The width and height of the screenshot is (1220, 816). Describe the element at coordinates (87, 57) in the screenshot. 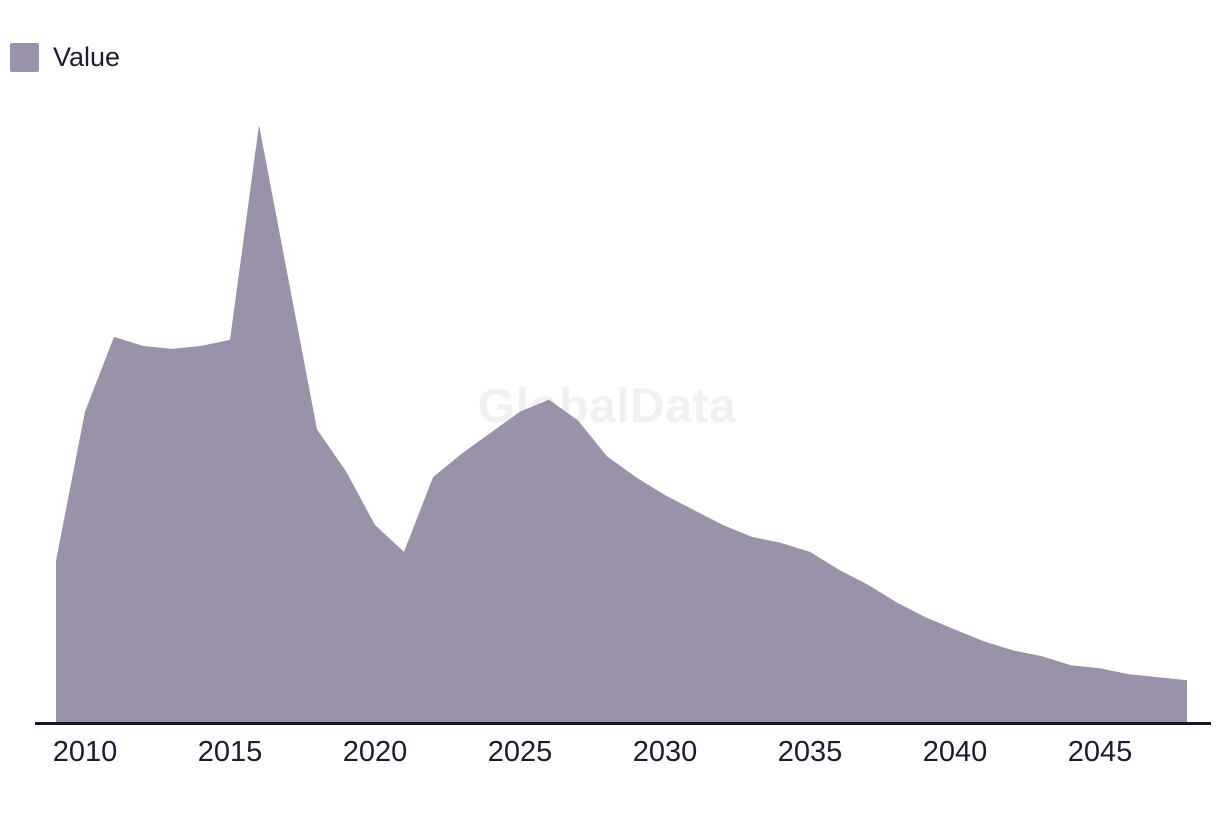

I see `legend-label: Value` at that location.